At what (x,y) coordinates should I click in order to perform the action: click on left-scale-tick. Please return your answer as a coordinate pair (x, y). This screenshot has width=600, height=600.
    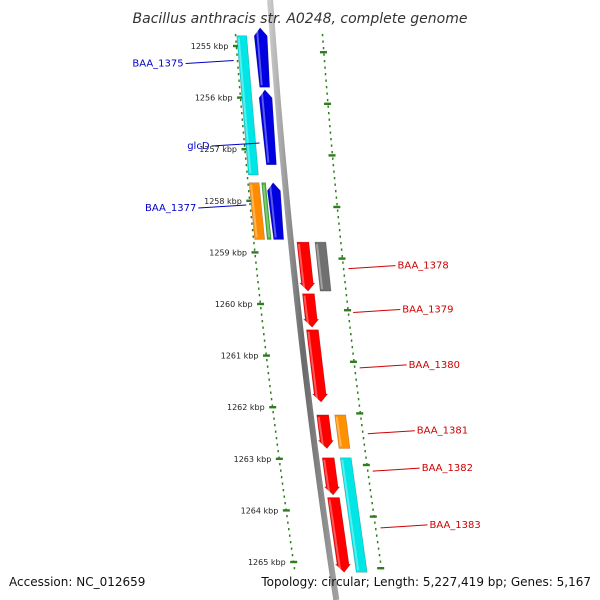
    Looking at the image, I should click on (286, 510).